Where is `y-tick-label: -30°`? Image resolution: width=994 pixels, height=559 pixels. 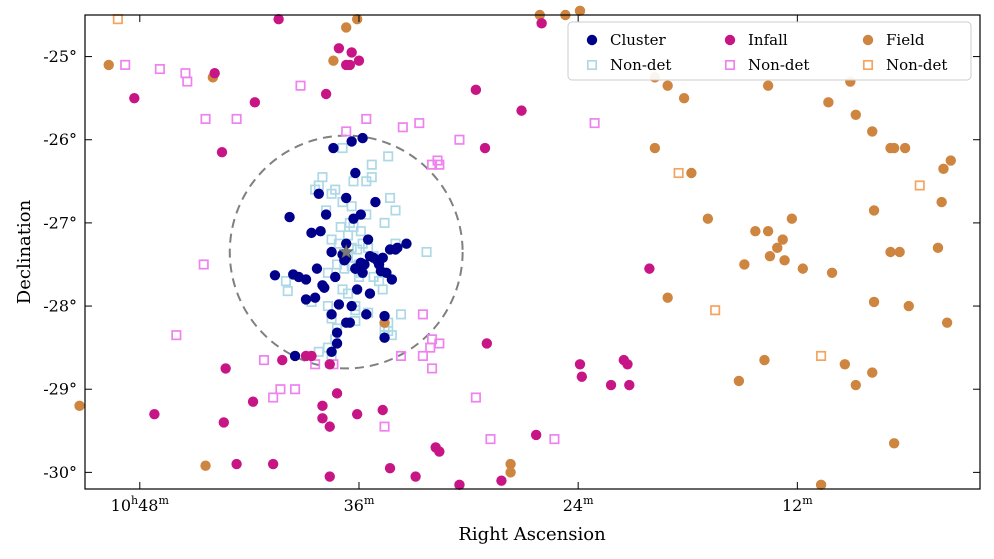 y-tick-label: -30° is located at coordinates (60, 472).